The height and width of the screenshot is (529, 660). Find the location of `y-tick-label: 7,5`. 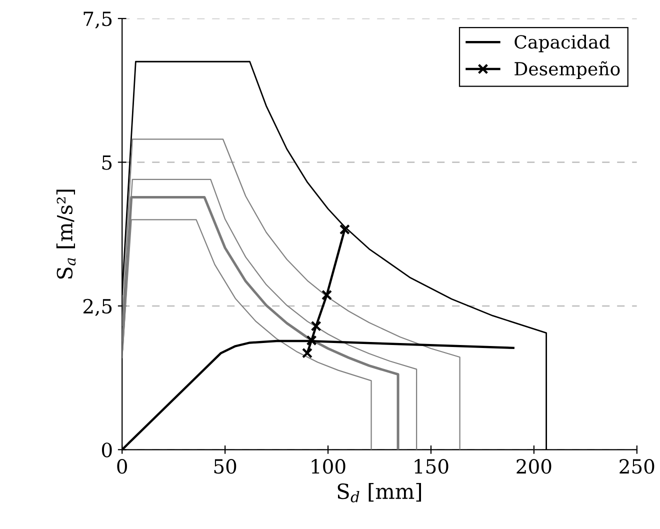

y-tick-label: 7,5 is located at coordinates (98, 20).